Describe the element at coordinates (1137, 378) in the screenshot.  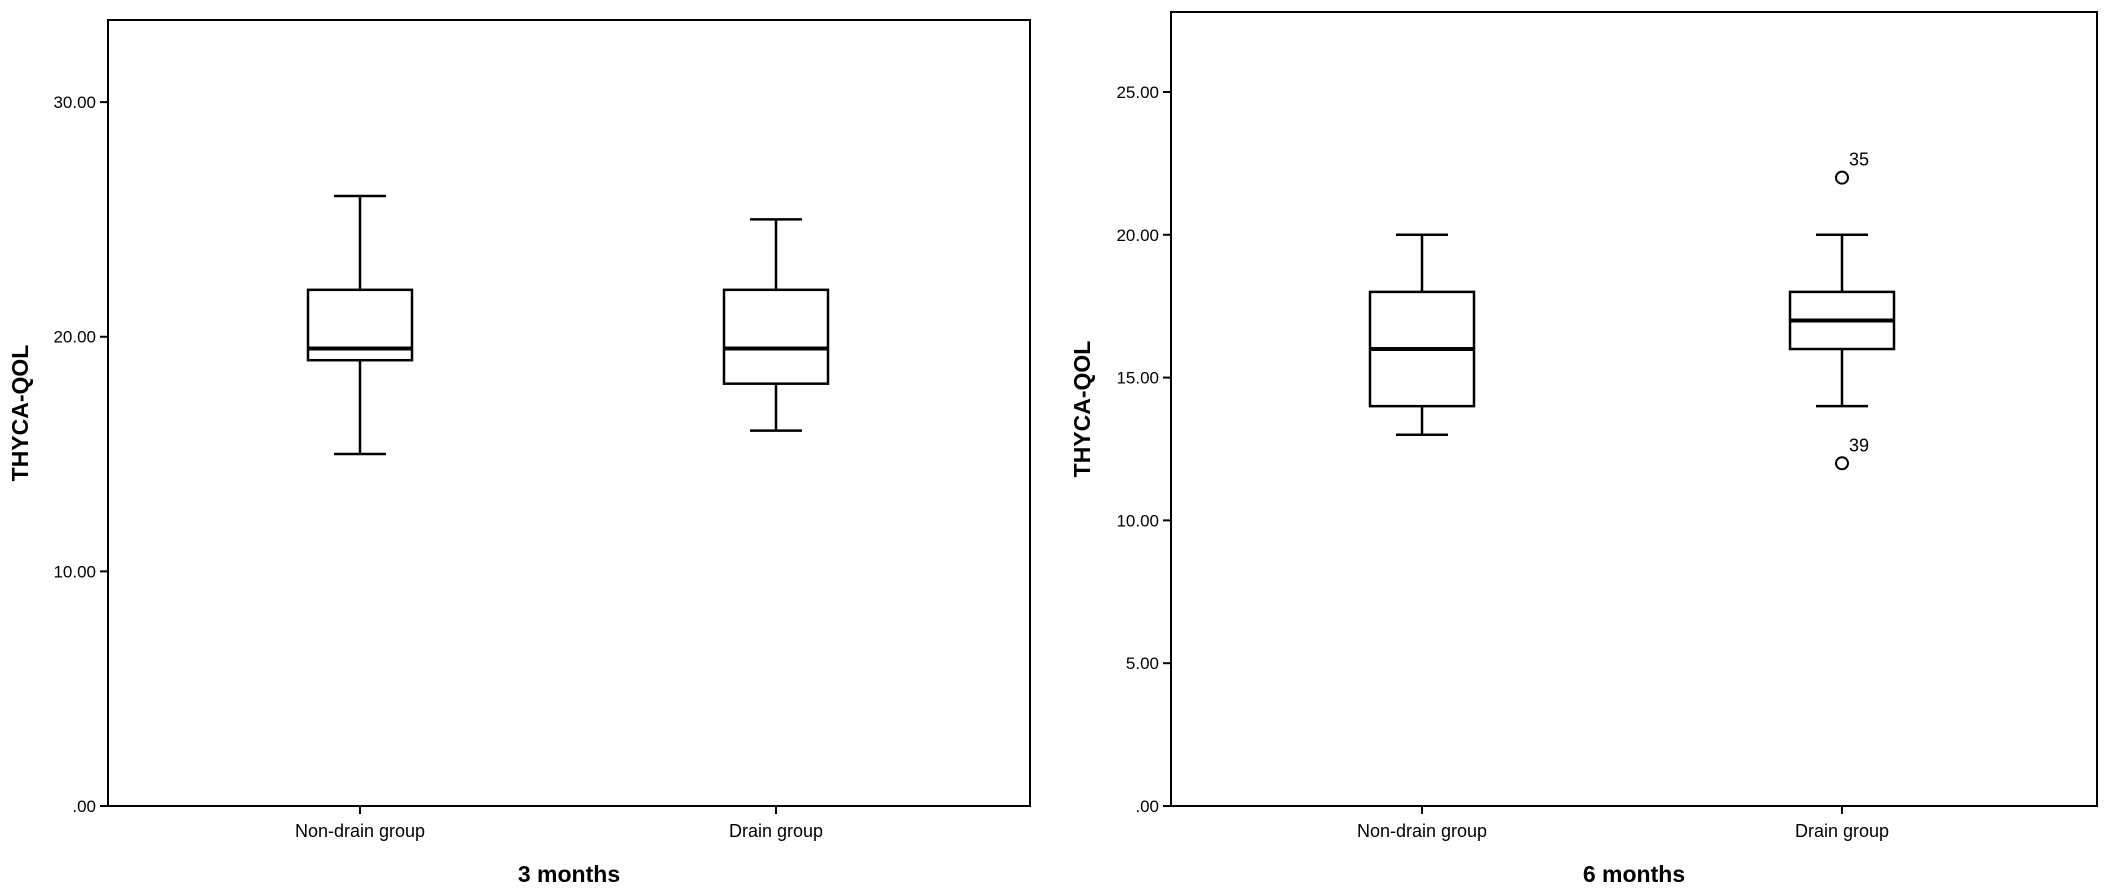
I see `y-tick-label: 15.00` at that location.